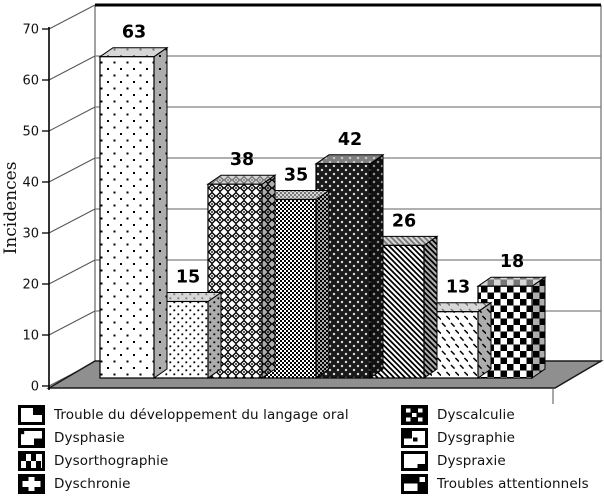  I want to click on bar-value-label: 15, so click(188, 278).